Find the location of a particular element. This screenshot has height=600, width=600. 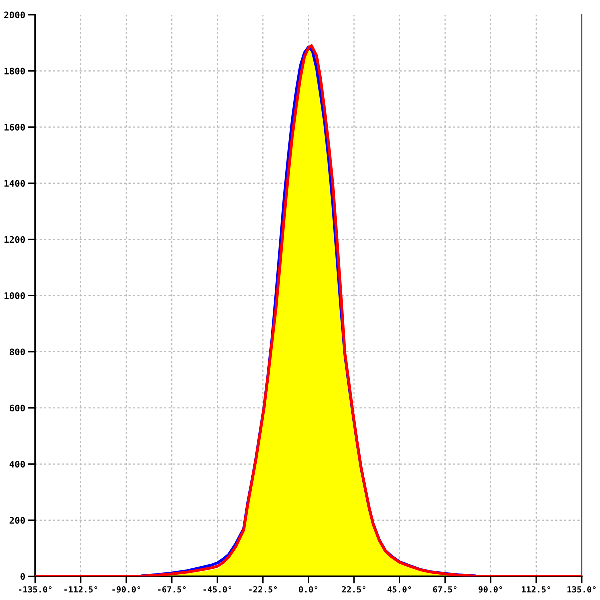

y-tick-label: 1600 is located at coordinates (15, 127).